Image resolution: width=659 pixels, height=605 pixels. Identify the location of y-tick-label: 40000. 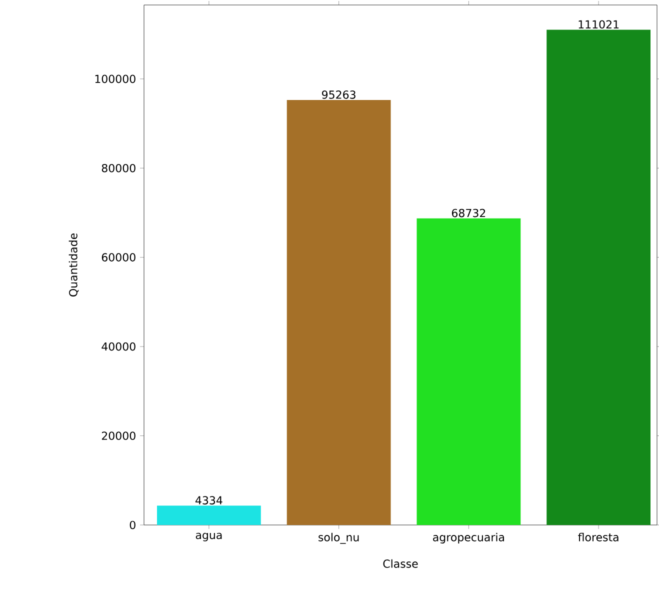
(119, 346).